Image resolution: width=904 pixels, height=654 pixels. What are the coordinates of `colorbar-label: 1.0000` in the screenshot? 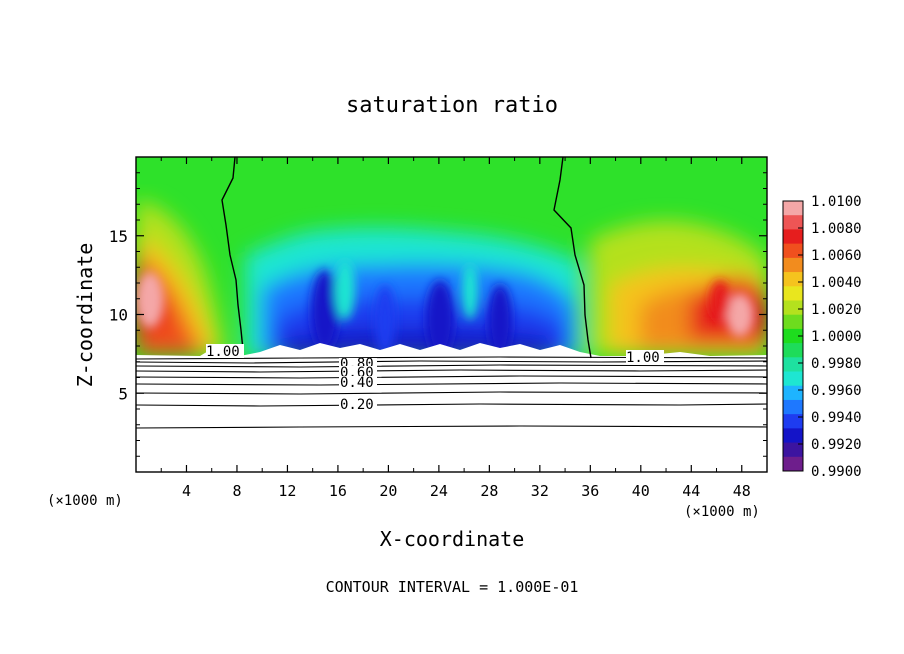 It's located at (836, 337).